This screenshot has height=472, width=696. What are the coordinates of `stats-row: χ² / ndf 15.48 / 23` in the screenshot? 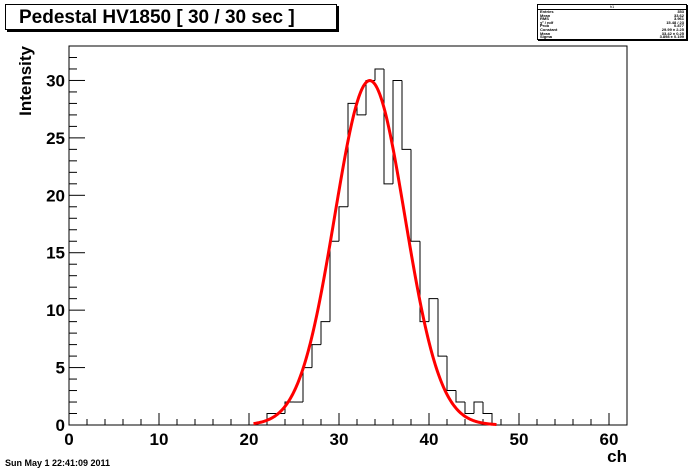 It's located at (612, 22).